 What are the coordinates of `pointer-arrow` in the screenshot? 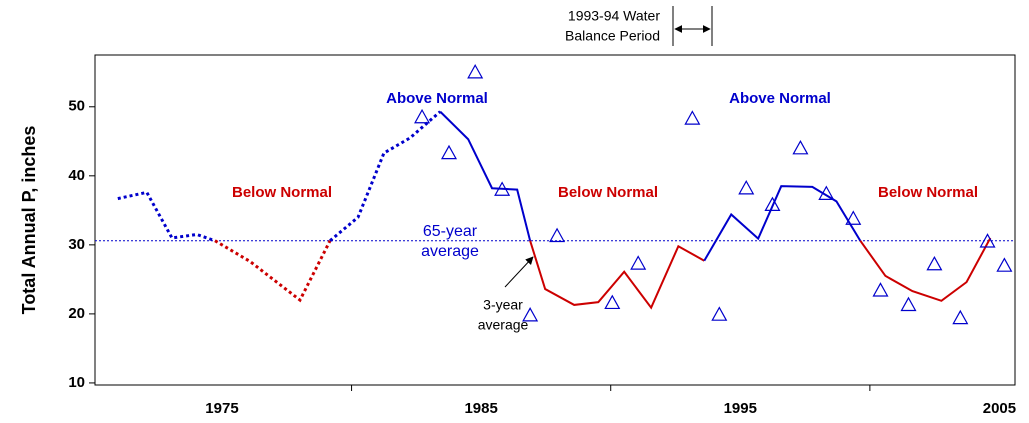 It's located at (519, 272).